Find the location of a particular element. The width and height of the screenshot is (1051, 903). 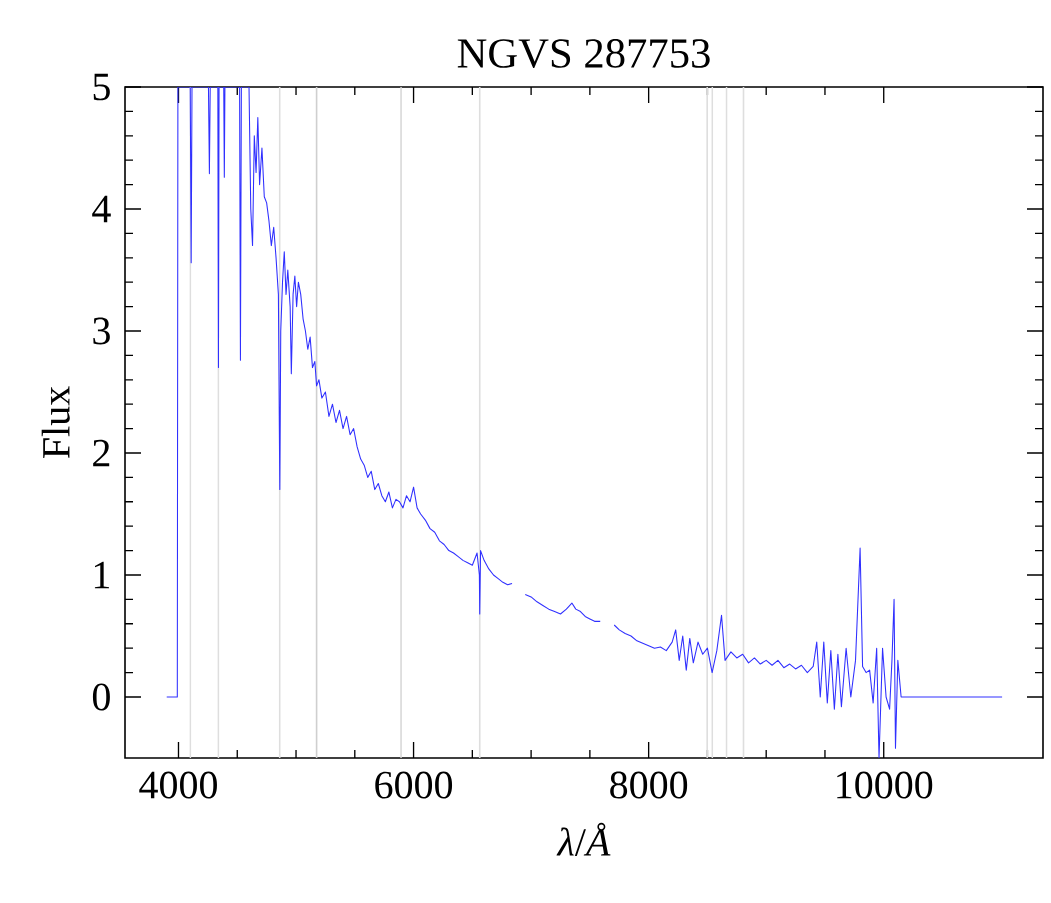

y-tick-label: 1 is located at coordinates (102, 575).